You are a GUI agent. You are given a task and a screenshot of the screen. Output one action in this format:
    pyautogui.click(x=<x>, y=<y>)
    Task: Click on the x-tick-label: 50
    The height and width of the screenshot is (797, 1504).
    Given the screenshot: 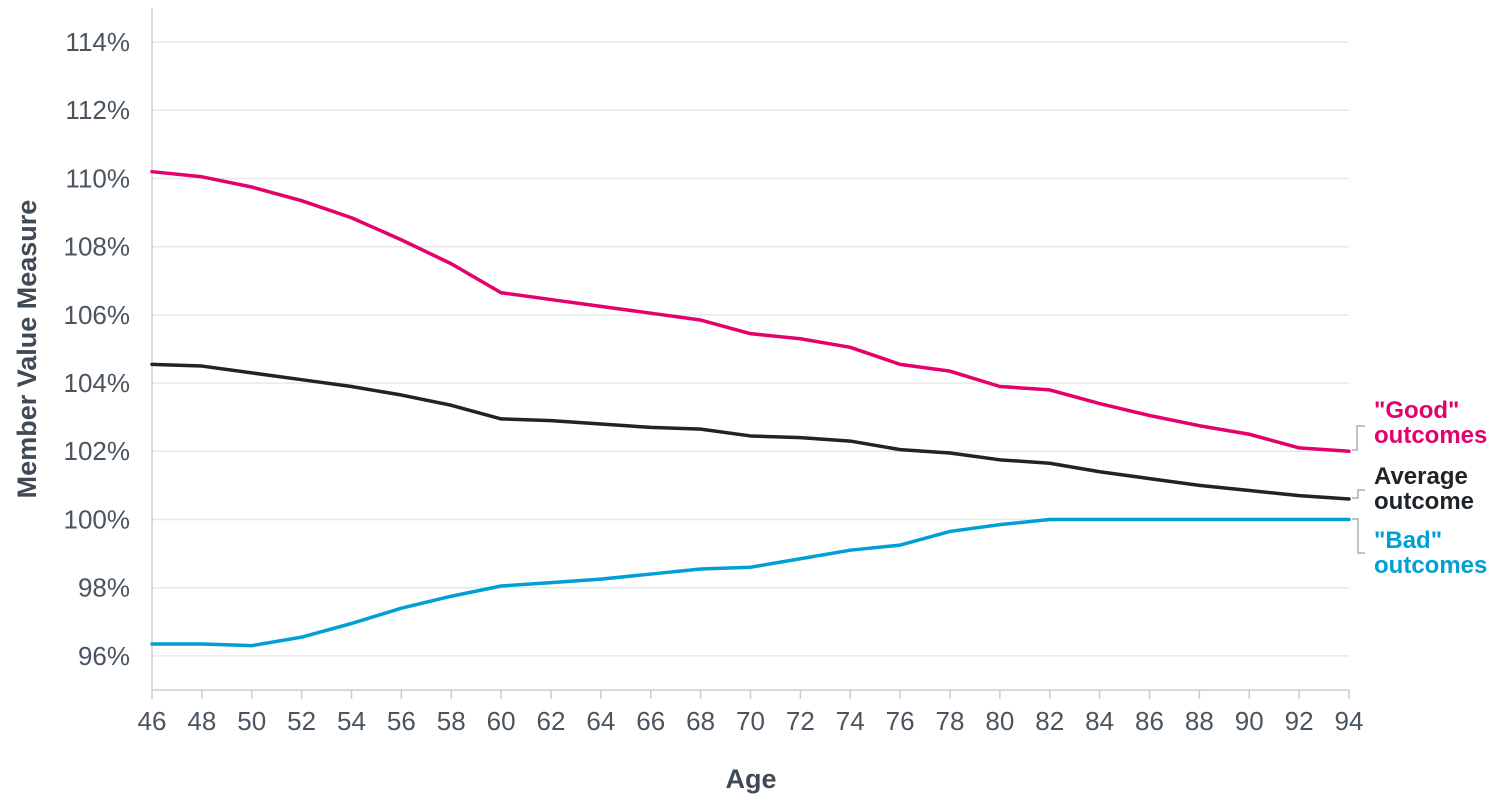 What is the action you would take?
    pyautogui.click(x=251, y=721)
    